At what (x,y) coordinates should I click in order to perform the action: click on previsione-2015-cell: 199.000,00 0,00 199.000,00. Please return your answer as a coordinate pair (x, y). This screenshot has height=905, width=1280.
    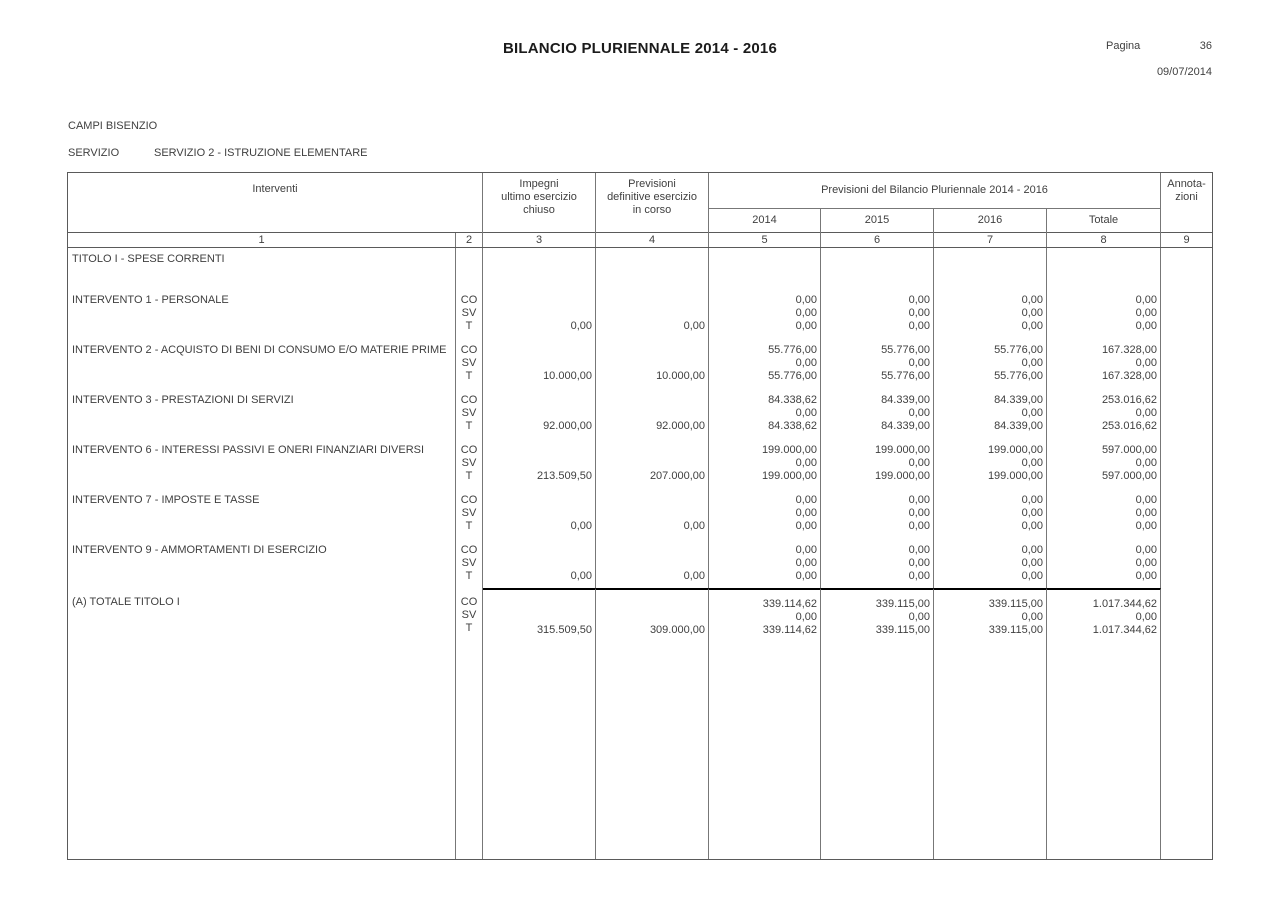
    Looking at the image, I should click on (877, 463).